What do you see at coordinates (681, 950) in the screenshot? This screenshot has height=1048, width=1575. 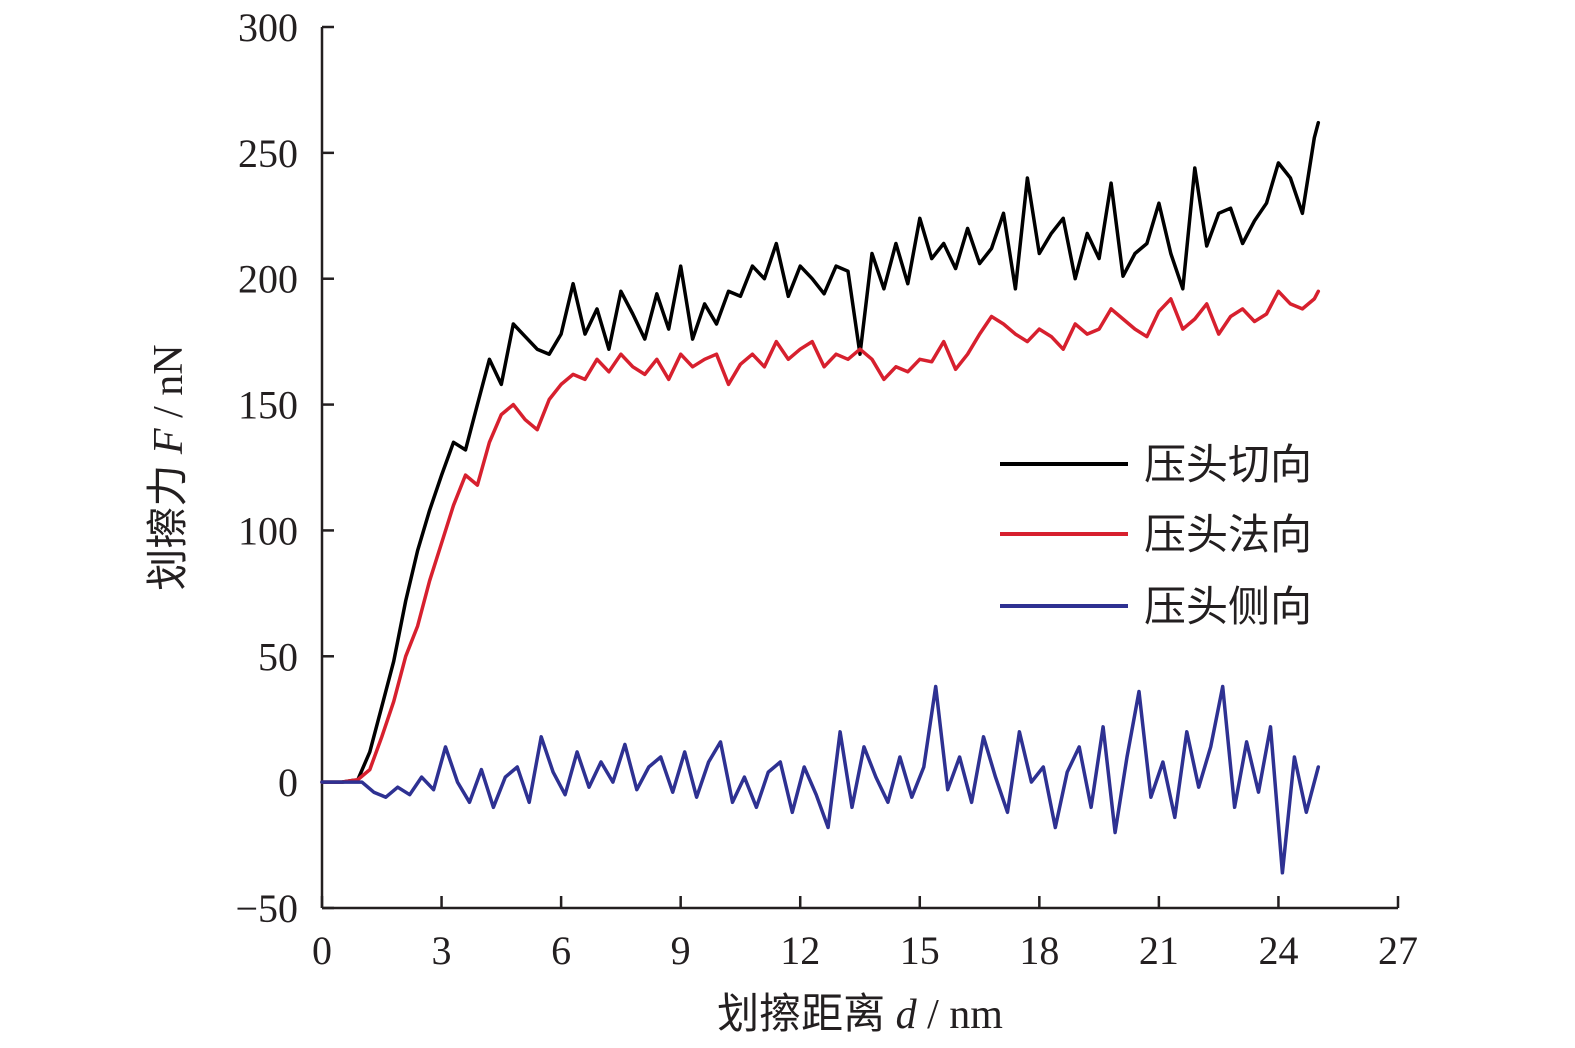 I see `x-tick-label: 9` at bounding box center [681, 950].